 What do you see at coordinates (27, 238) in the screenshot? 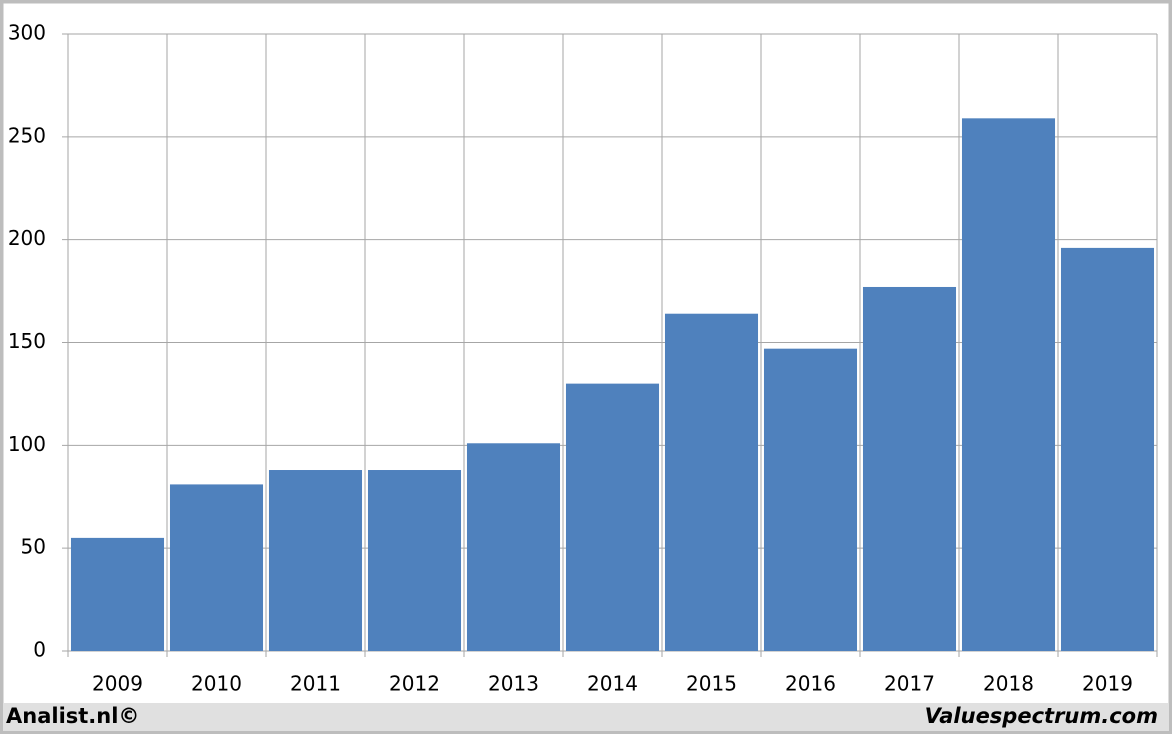
I see `y-tick-label: 200` at bounding box center [27, 238].